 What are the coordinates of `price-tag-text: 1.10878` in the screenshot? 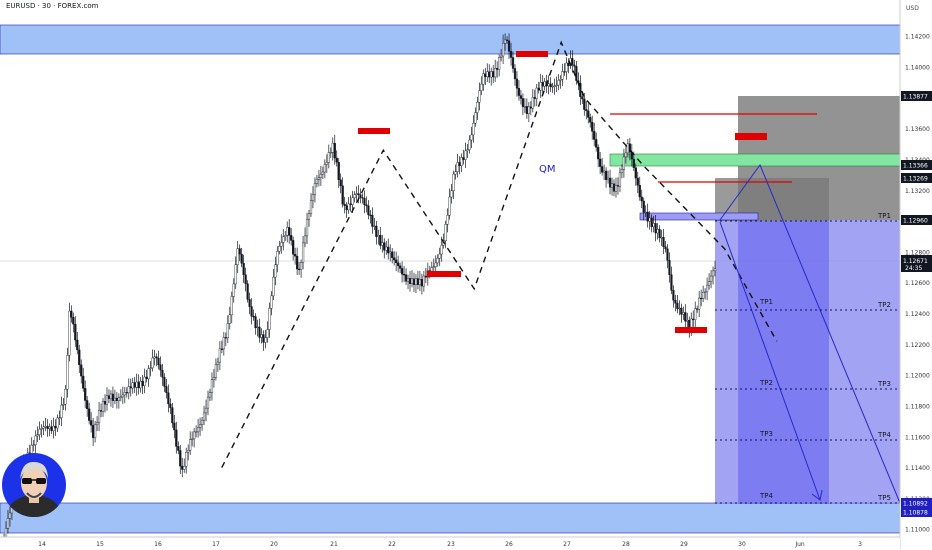 It's located at (915, 513).